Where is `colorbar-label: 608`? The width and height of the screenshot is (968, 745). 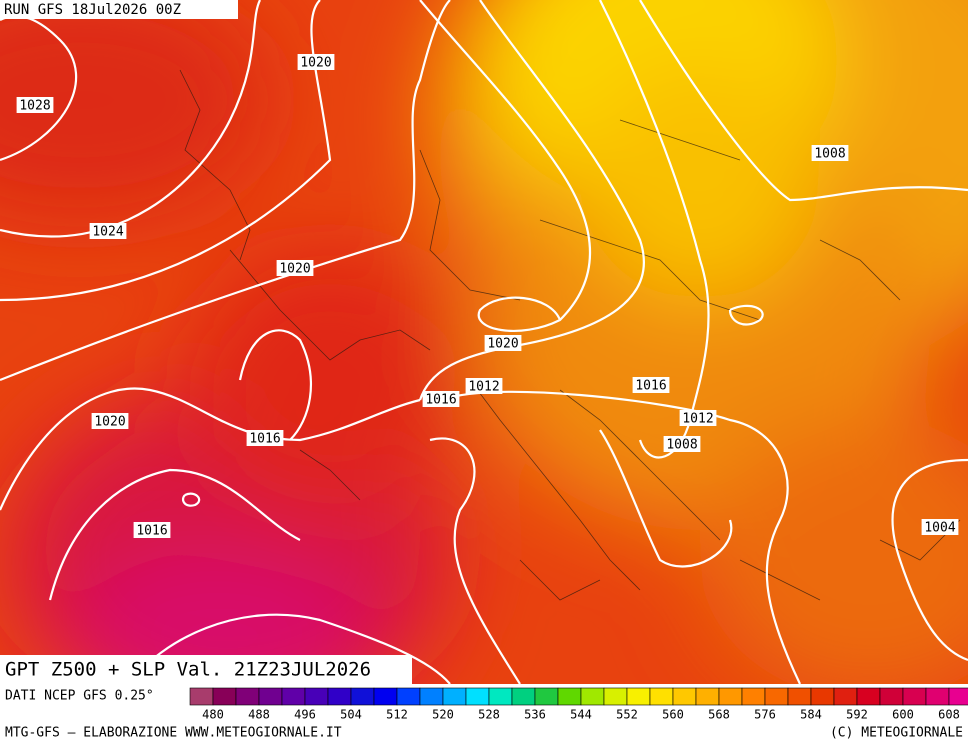 colorbar-label: 608 is located at coordinates (949, 715).